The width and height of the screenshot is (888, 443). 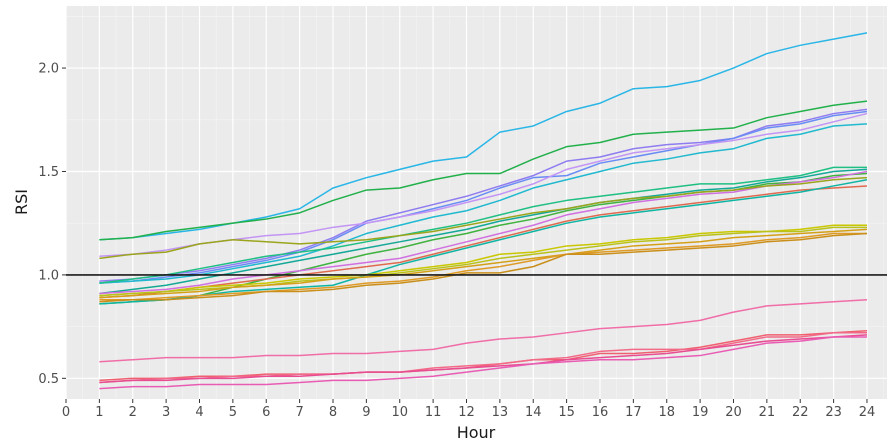 I want to click on x-tick-label: 17, so click(x=633, y=412).